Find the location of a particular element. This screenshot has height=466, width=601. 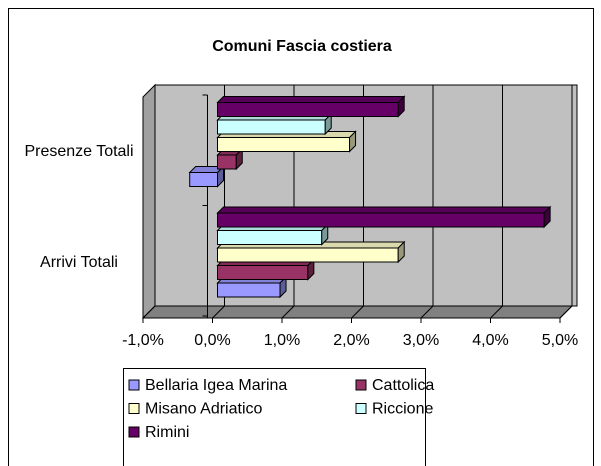

legend-label: Misano Adriatico is located at coordinates (203, 409).